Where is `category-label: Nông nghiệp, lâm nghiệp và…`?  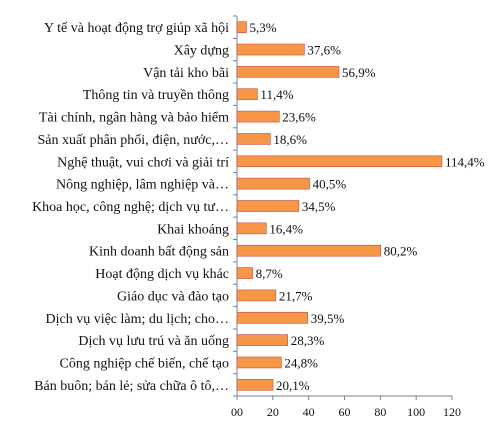
category-label: Nông nghiệp, lâm nghiệp và… is located at coordinates (142, 185).